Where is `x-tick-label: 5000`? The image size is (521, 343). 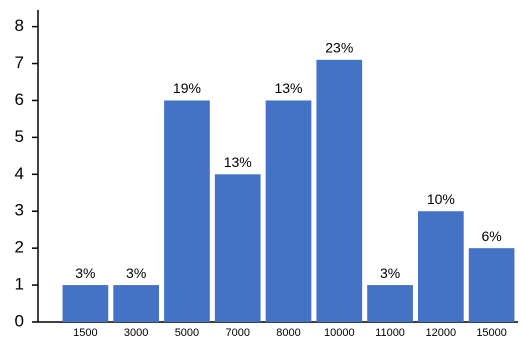
x-tick-label: 5000 is located at coordinates (187, 332).